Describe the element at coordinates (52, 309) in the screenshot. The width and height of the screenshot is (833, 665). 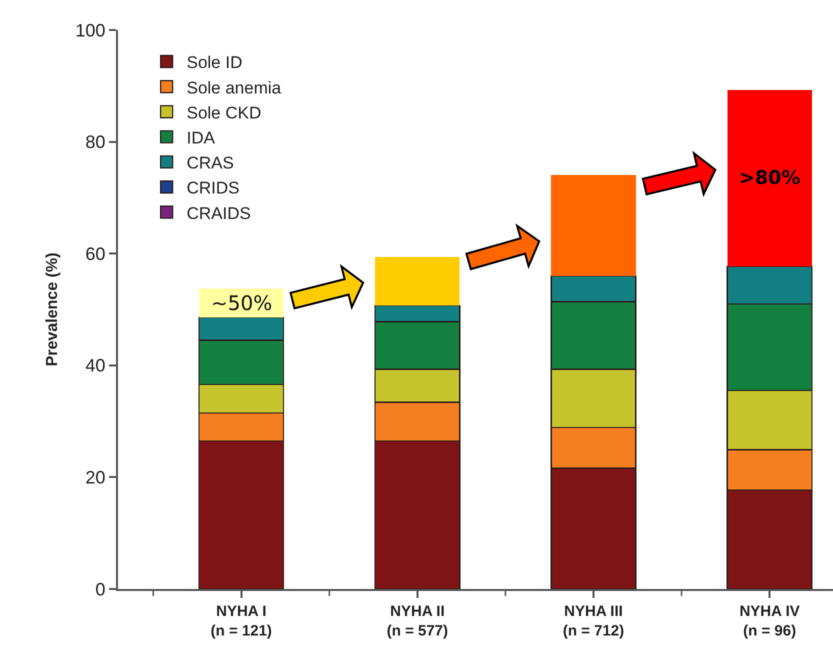
I see `y-axis-title: Prevalence (%)` at that location.